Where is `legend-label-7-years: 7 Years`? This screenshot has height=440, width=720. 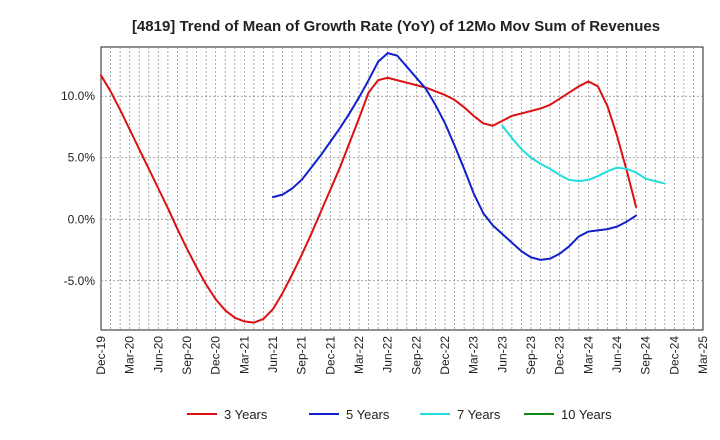
legend-label-7-years: 7 Years is located at coordinates (479, 414).